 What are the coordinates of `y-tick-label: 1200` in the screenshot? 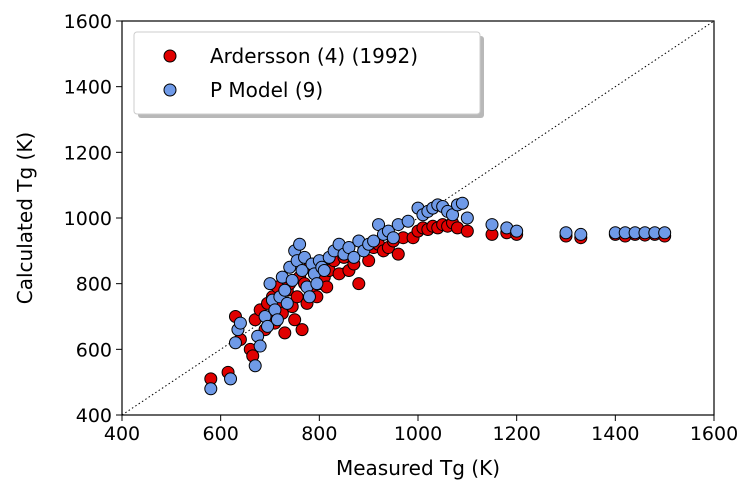 It's located at (88, 153).